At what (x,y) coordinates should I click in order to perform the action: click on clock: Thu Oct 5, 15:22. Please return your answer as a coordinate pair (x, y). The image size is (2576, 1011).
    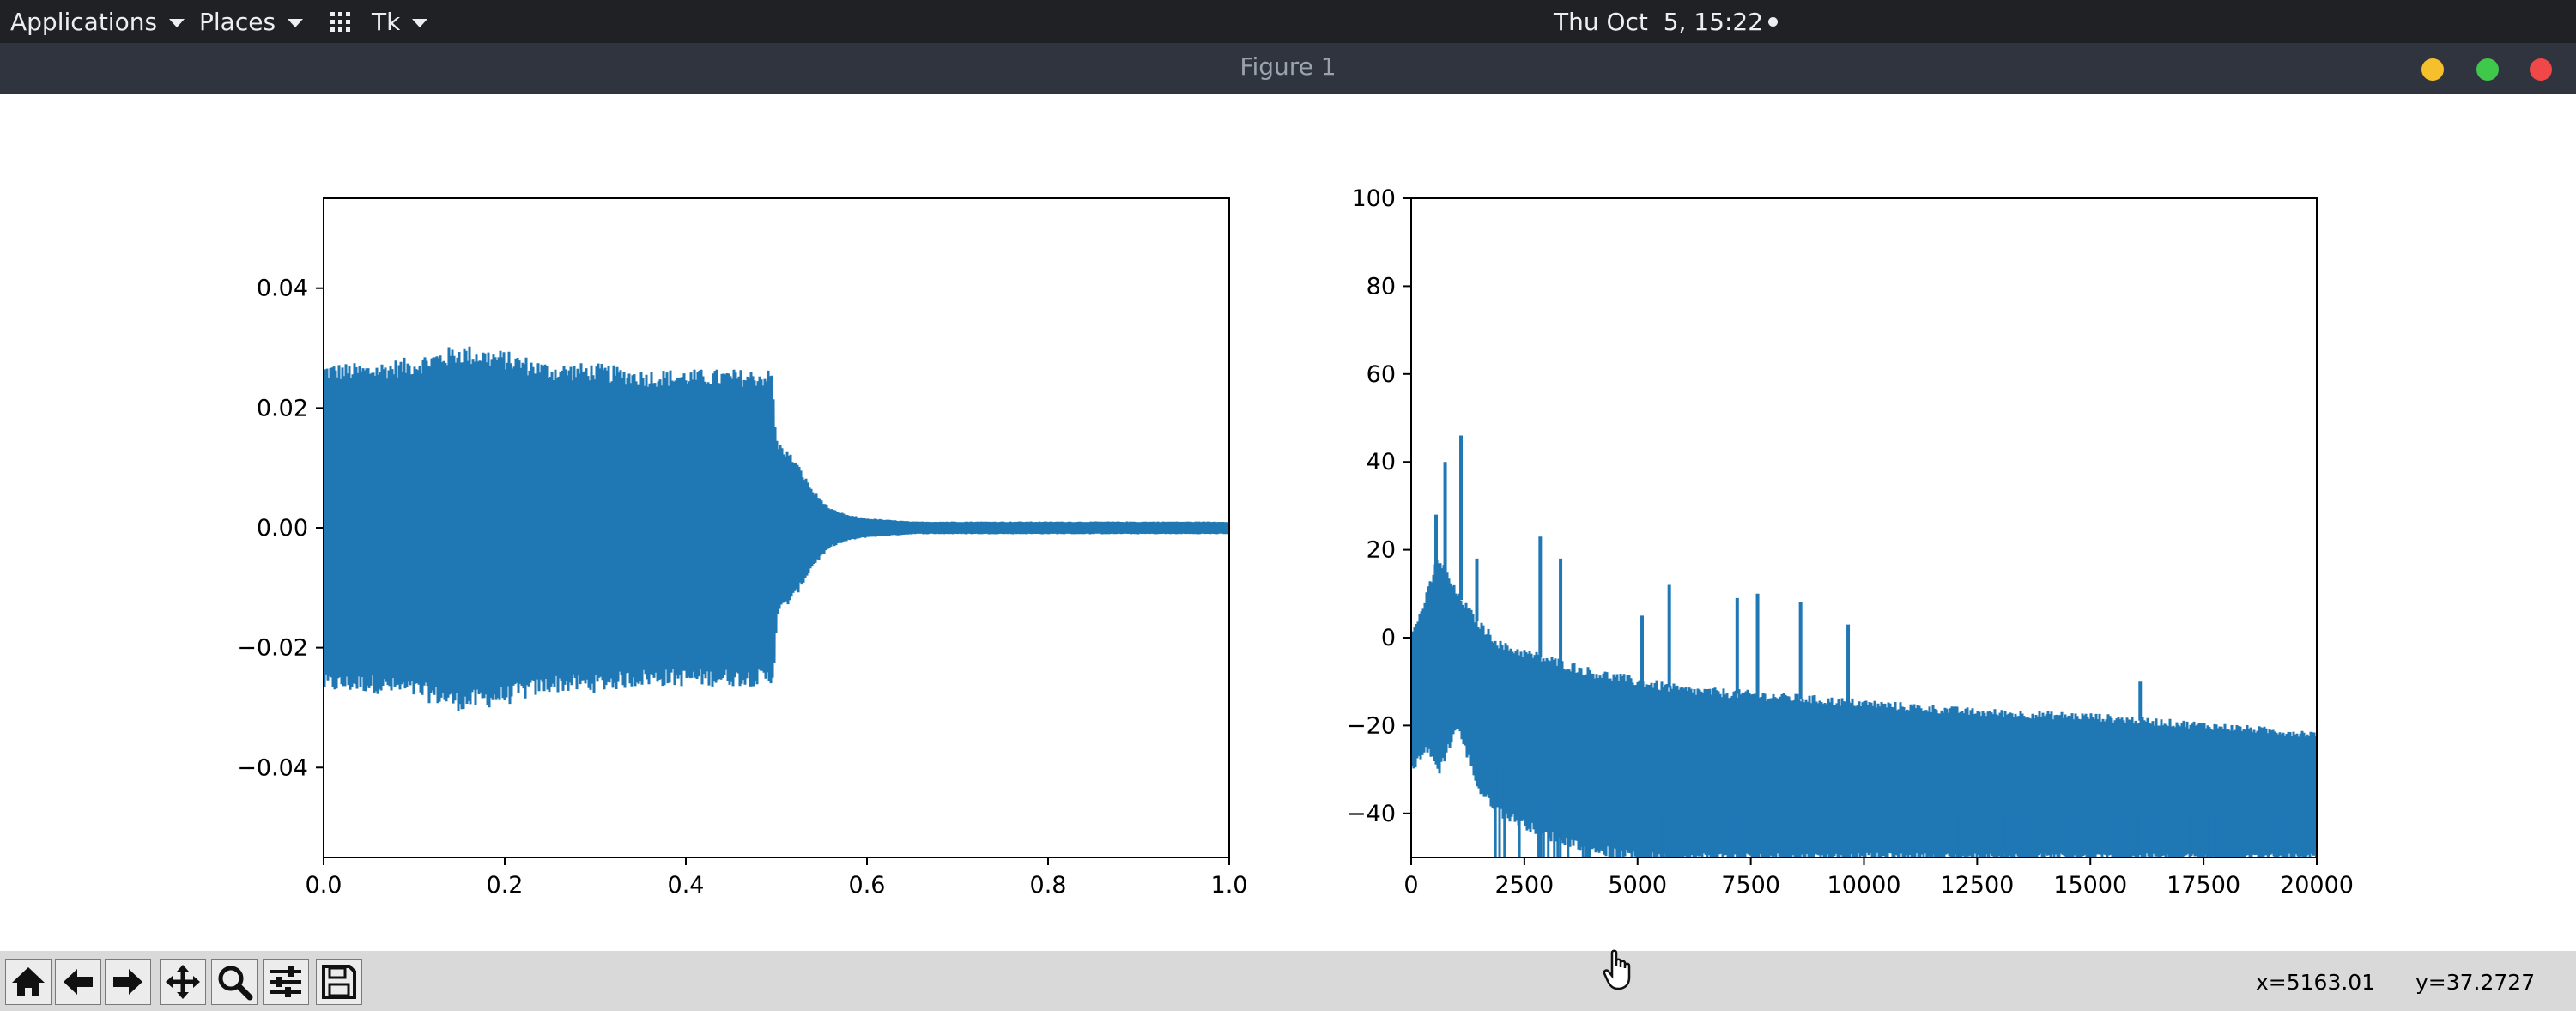
    Looking at the image, I should click on (1666, 21).